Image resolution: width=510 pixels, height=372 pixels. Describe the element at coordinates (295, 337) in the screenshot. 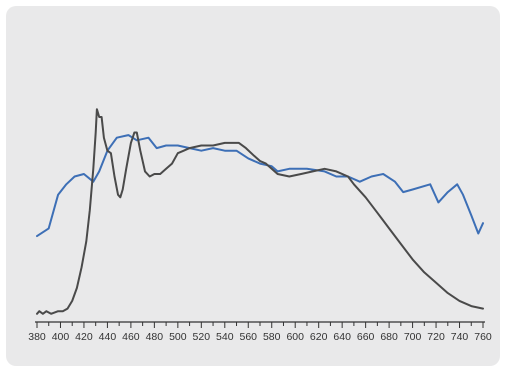

I see `x-tick-label: 600` at that location.